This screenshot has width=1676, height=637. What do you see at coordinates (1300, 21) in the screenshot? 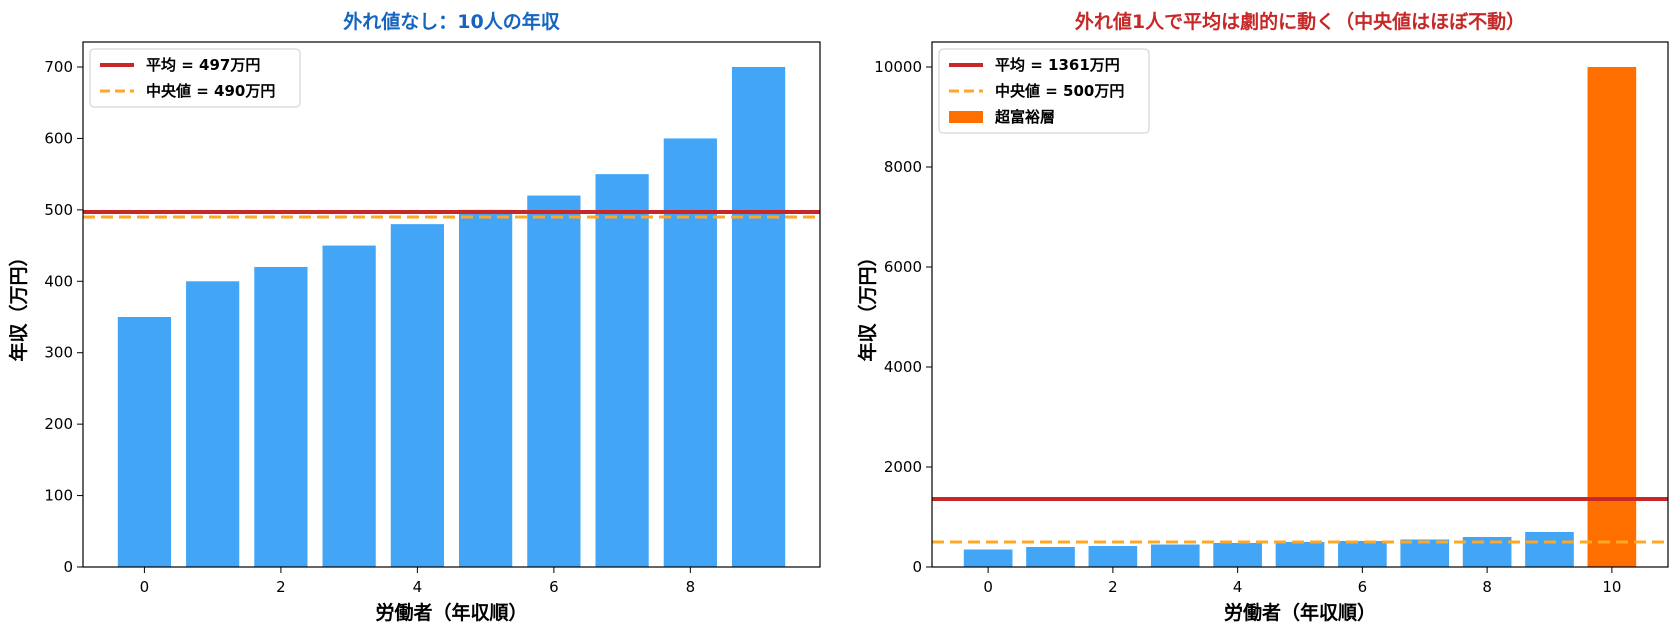
I see `chart-title: 外れ値1人で平均は劇的に動く（中央値はほぼ不動）` at bounding box center [1300, 21].